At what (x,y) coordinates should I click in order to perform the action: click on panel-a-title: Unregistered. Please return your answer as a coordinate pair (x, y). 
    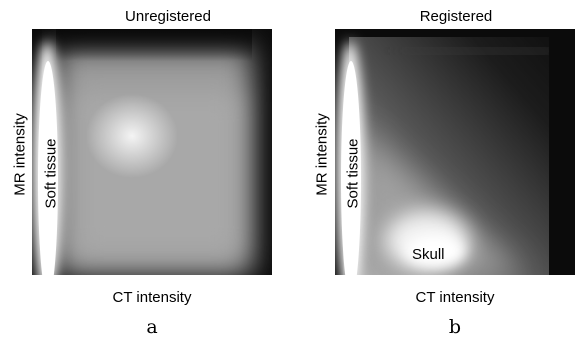
    Looking at the image, I should click on (168, 16).